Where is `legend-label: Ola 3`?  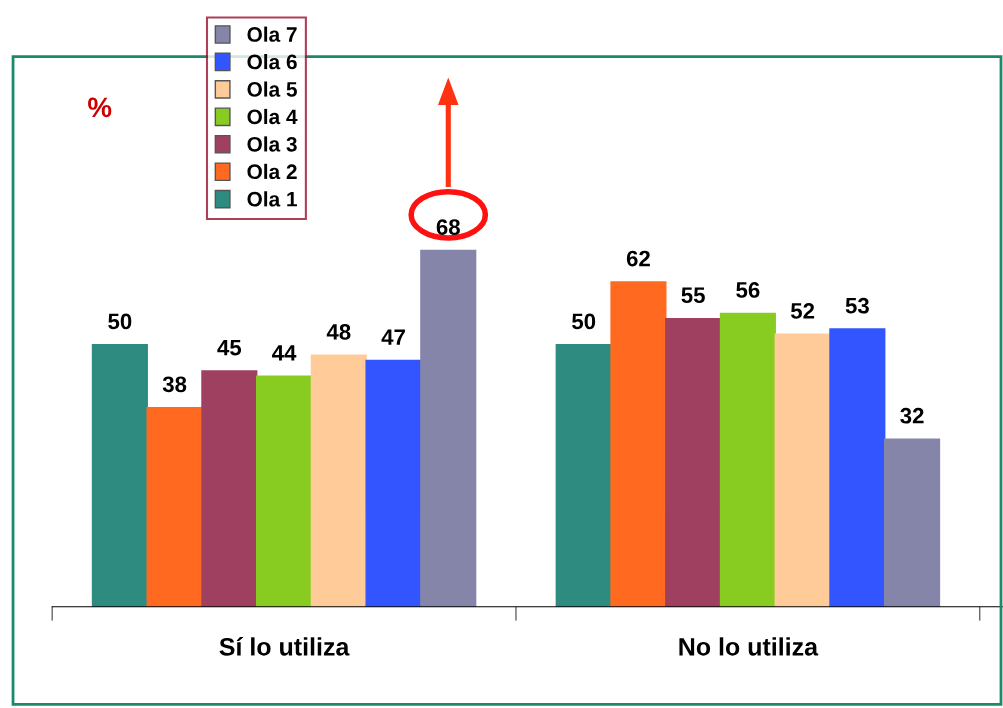 legend-label: Ola 3 is located at coordinates (272, 144).